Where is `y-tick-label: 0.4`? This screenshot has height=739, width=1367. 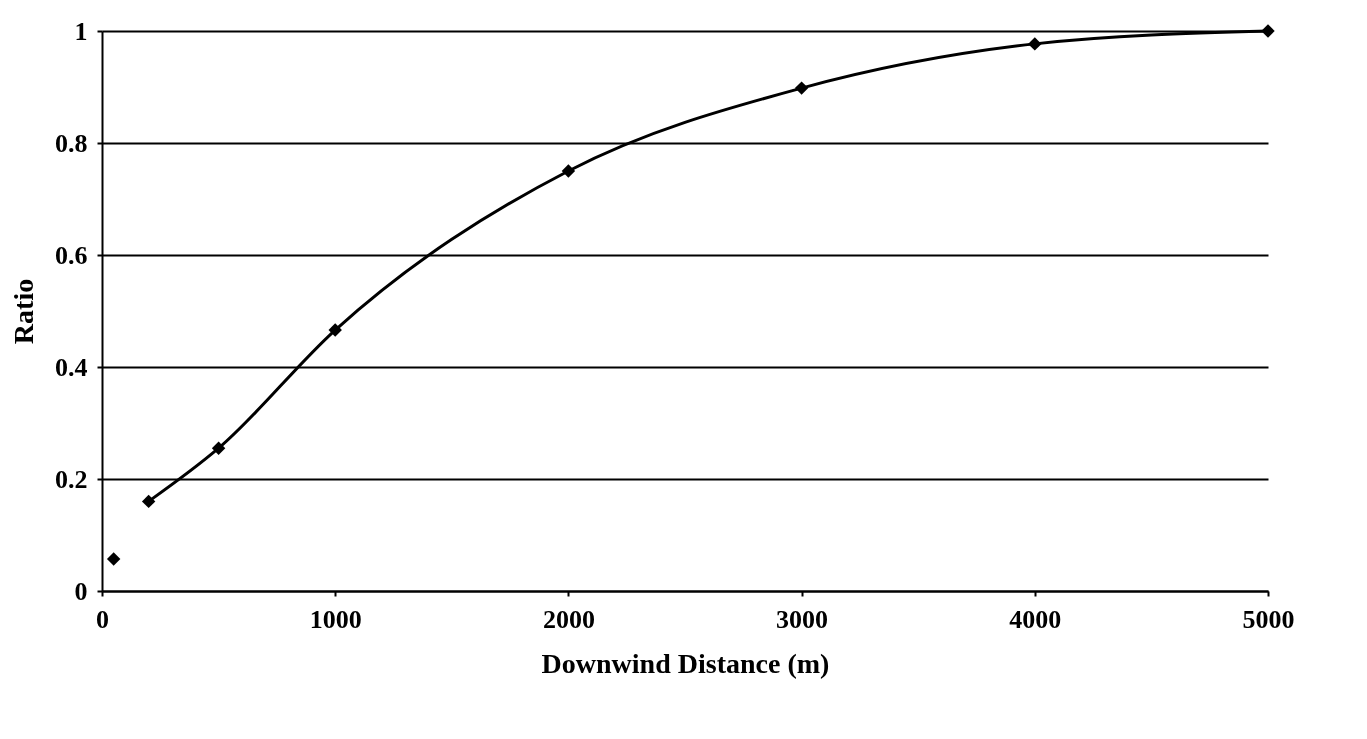 y-tick-label: 0.4 is located at coordinates (71, 367).